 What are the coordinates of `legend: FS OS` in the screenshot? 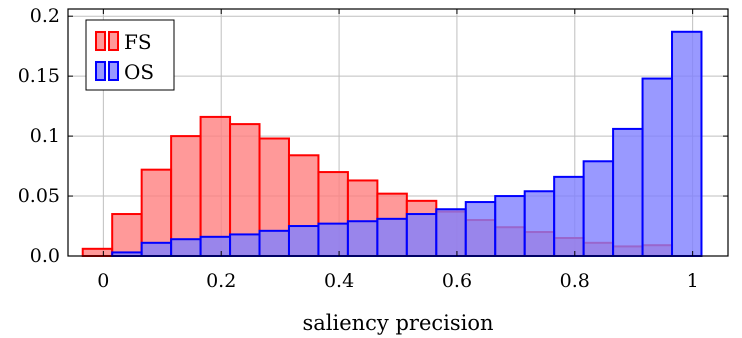 It's located at (130, 55).